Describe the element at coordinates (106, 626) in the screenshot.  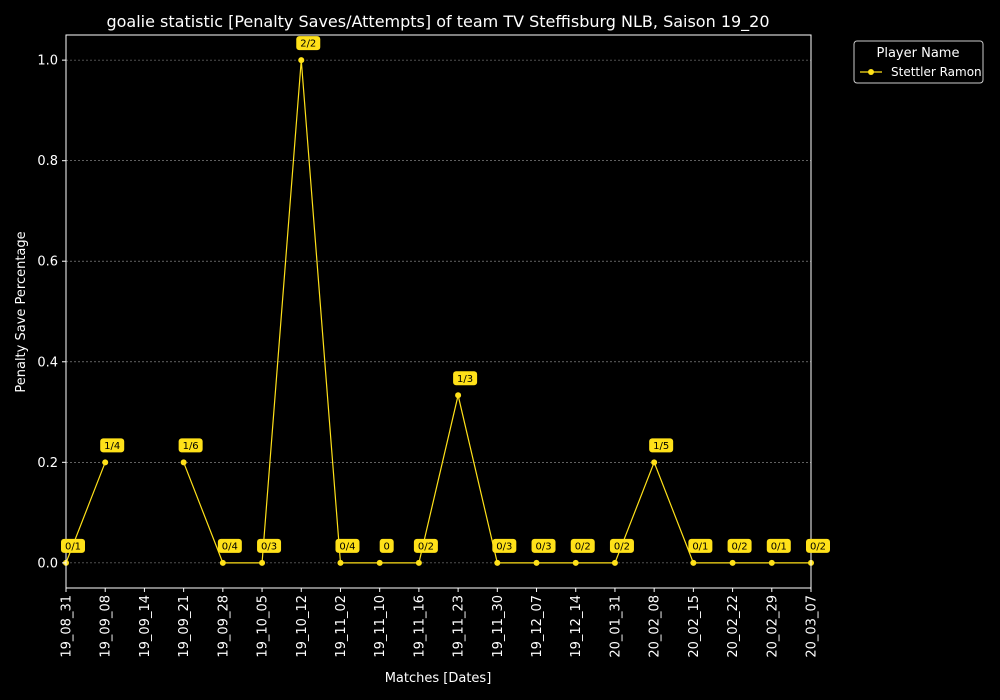
I see `x-tick-label: 19_09_08` at that location.